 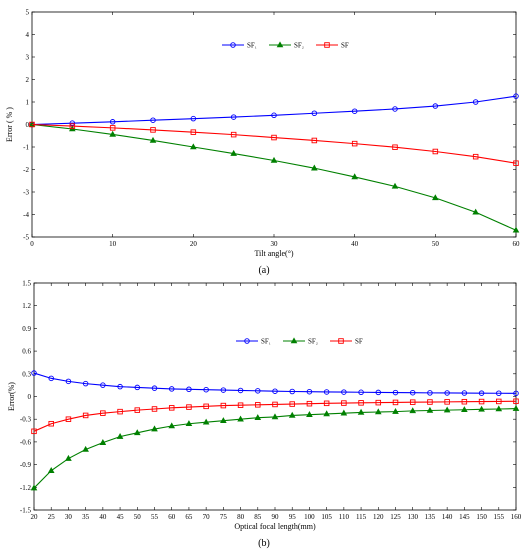 I want to click on x-tick-label: 145, so click(x=464, y=517).